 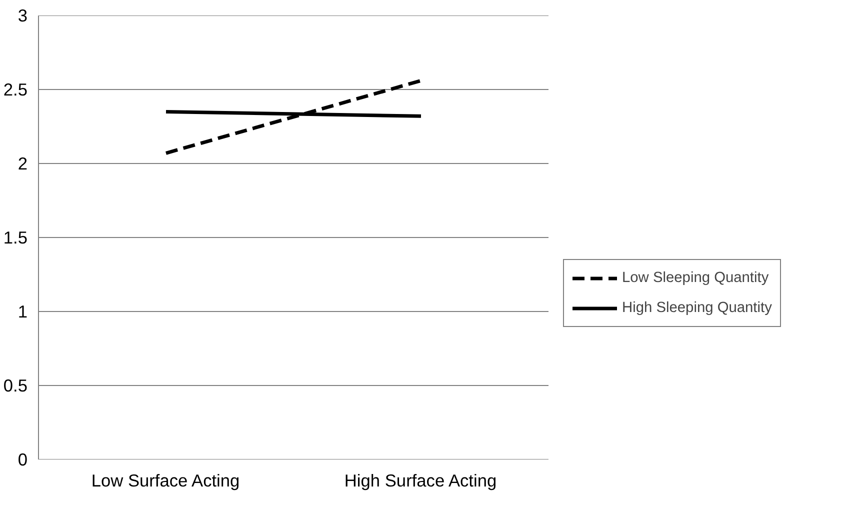 I want to click on legend-label: High Sleeping Quantity, so click(x=697, y=308).